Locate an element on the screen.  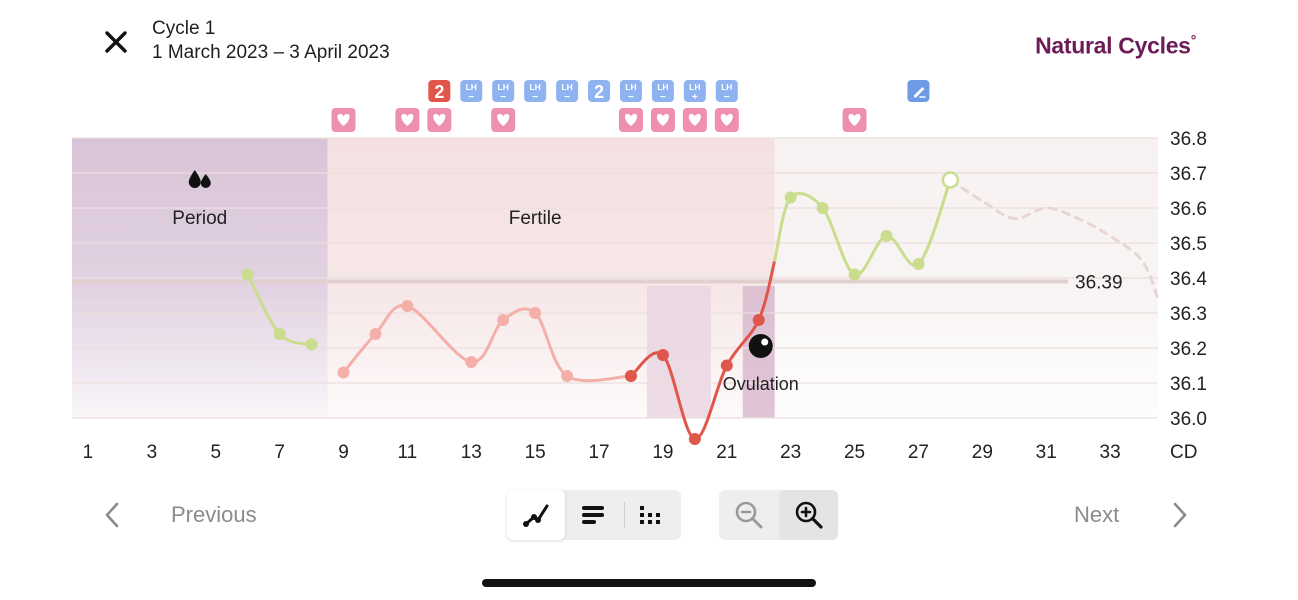
cycle-title: Cycle 1 is located at coordinates (184, 28).